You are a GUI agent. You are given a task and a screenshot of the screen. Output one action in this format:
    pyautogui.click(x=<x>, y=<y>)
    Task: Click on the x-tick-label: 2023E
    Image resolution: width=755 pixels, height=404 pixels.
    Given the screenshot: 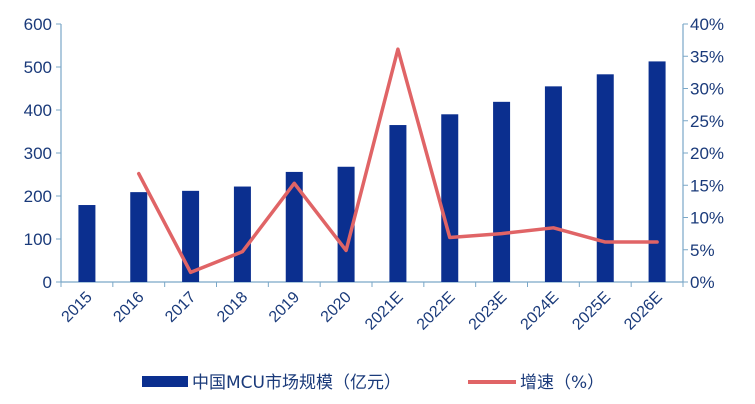 What is the action you would take?
    pyautogui.click(x=488, y=311)
    